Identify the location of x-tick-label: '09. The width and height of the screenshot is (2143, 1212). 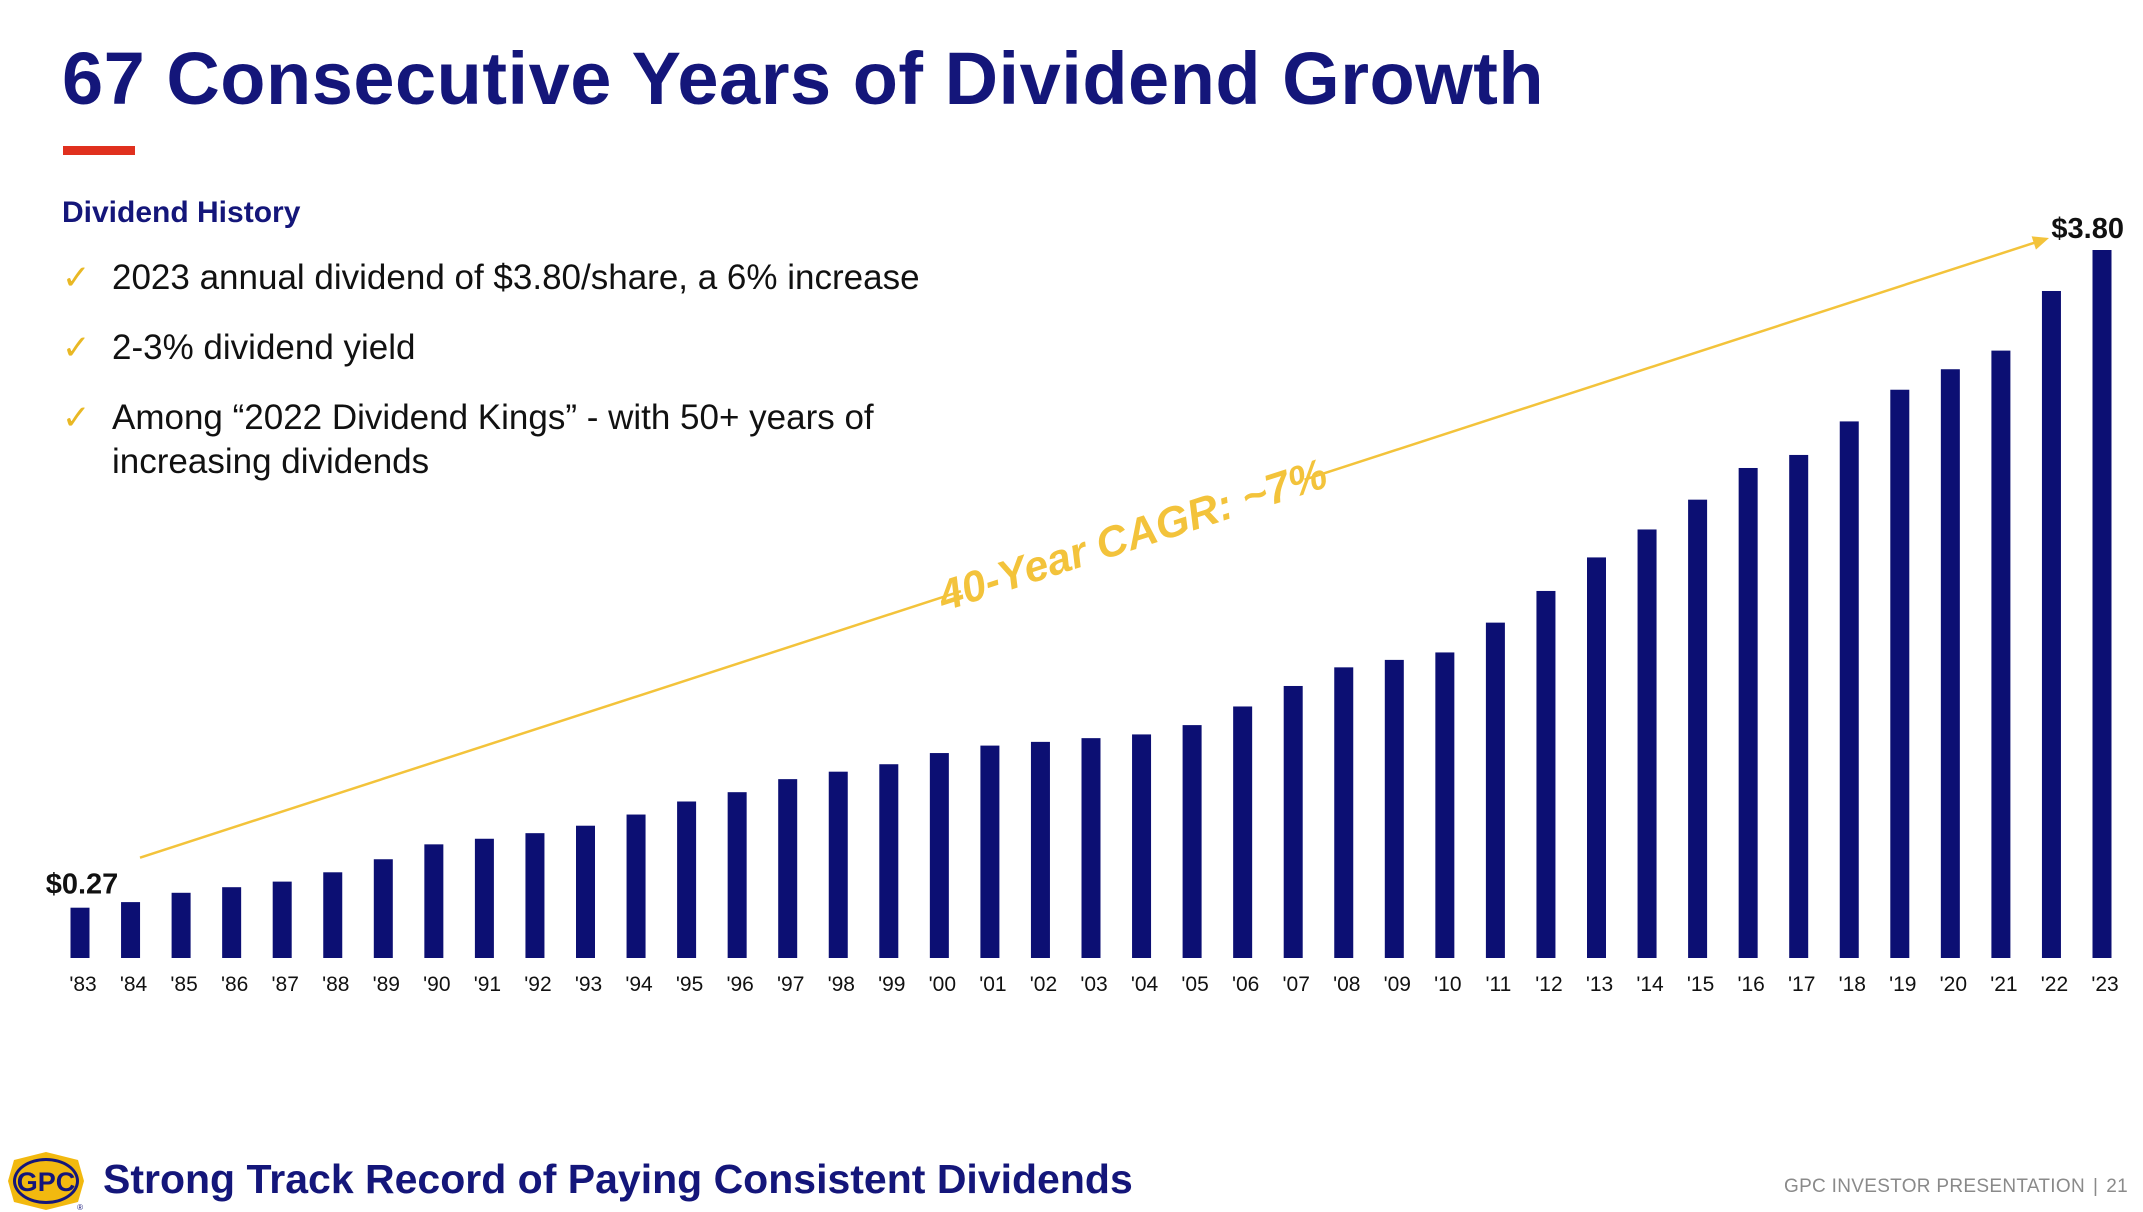
(1397, 984).